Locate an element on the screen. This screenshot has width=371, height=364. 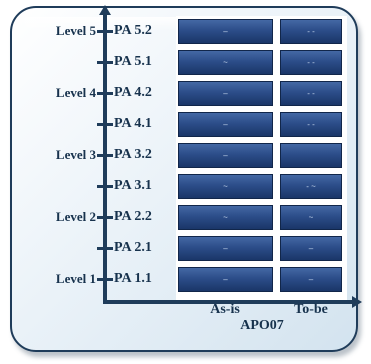
x-category-to-be: To-be is located at coordinates (311, 309).